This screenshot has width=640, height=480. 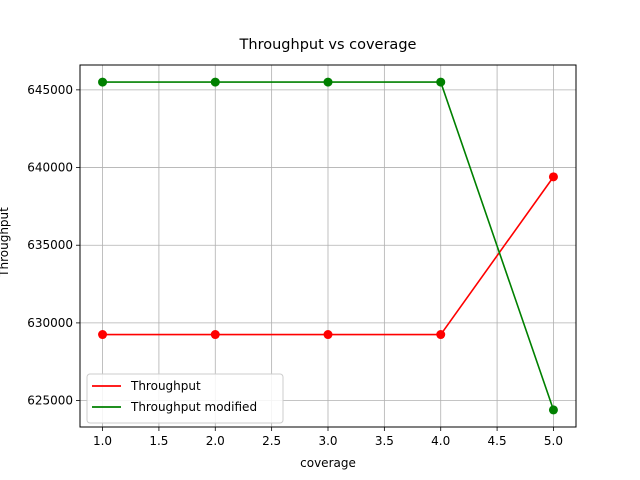 What do you see at coordinates (50, 401) in the screenshot?
I see `y-tick-label: 625000` at bounding box center [50, 401].